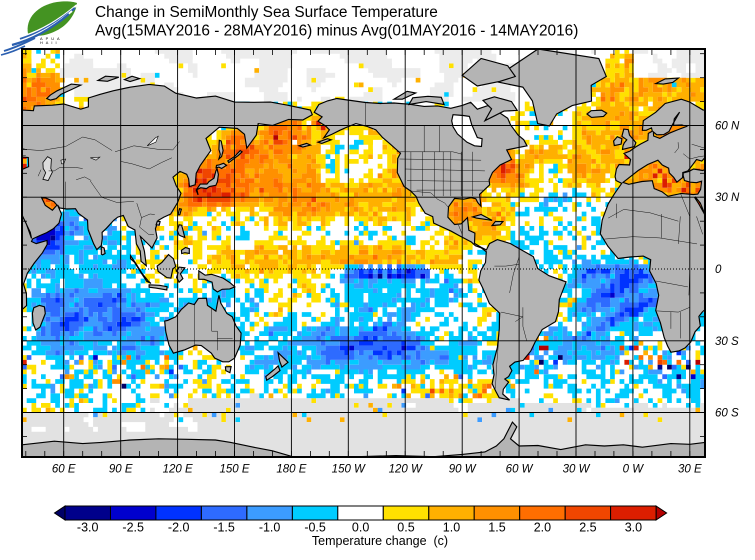 The width and height of the screenshot is (755, 560). What do you see at coordinates (718, 270) in the screenshot?
I see `svg-text: 0` at bounding box center [718, 270].